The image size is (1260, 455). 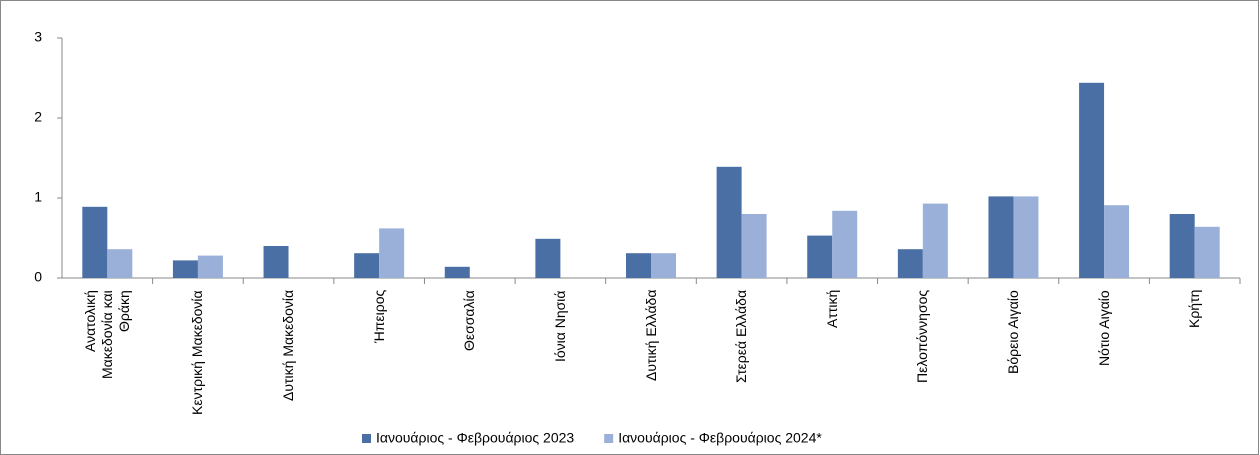 I want to click on x-tick-label: Αττική, so click(x=831, y=309).